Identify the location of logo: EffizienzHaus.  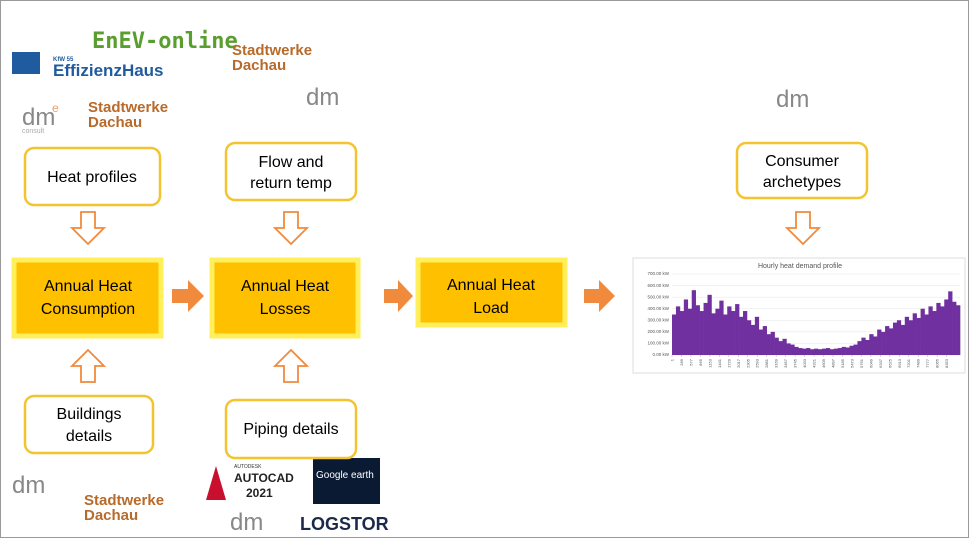
(108, 70).